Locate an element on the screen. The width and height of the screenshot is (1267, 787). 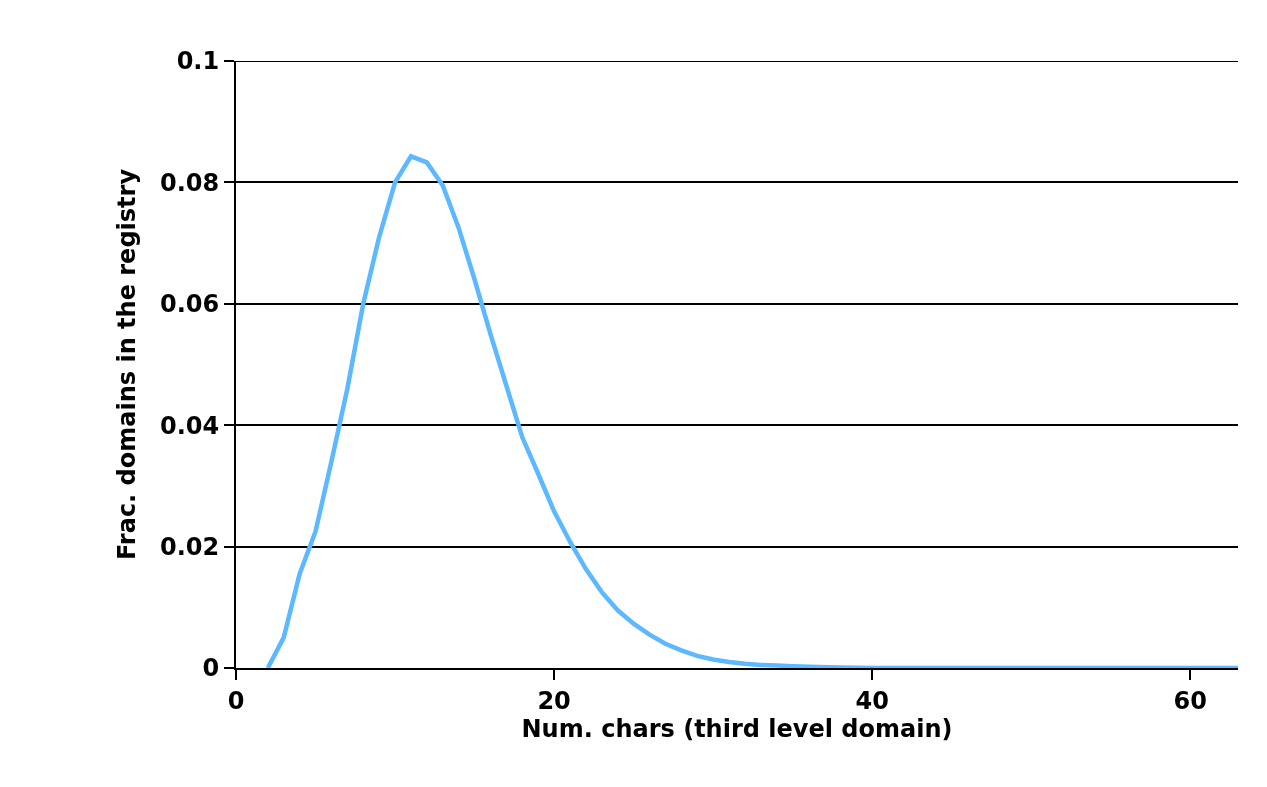
y-tick-label: 0.08 is located at coordinates (189, 182).